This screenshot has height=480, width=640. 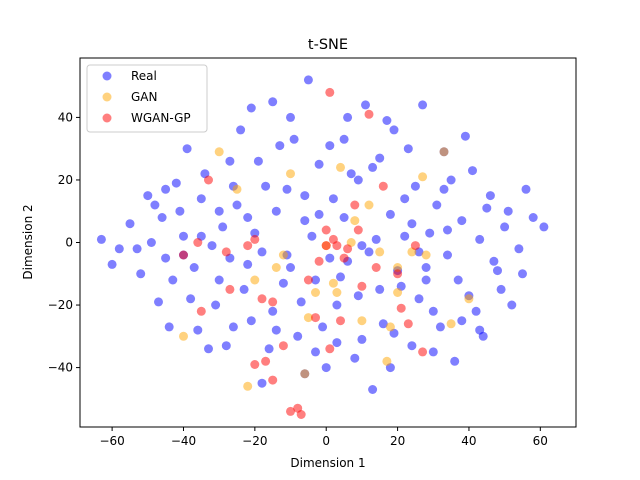 What do you see at coordinates (161, 118) in the screenshot?
I see `legend-label: WGAN-GP` at bounding box center [161, 118].